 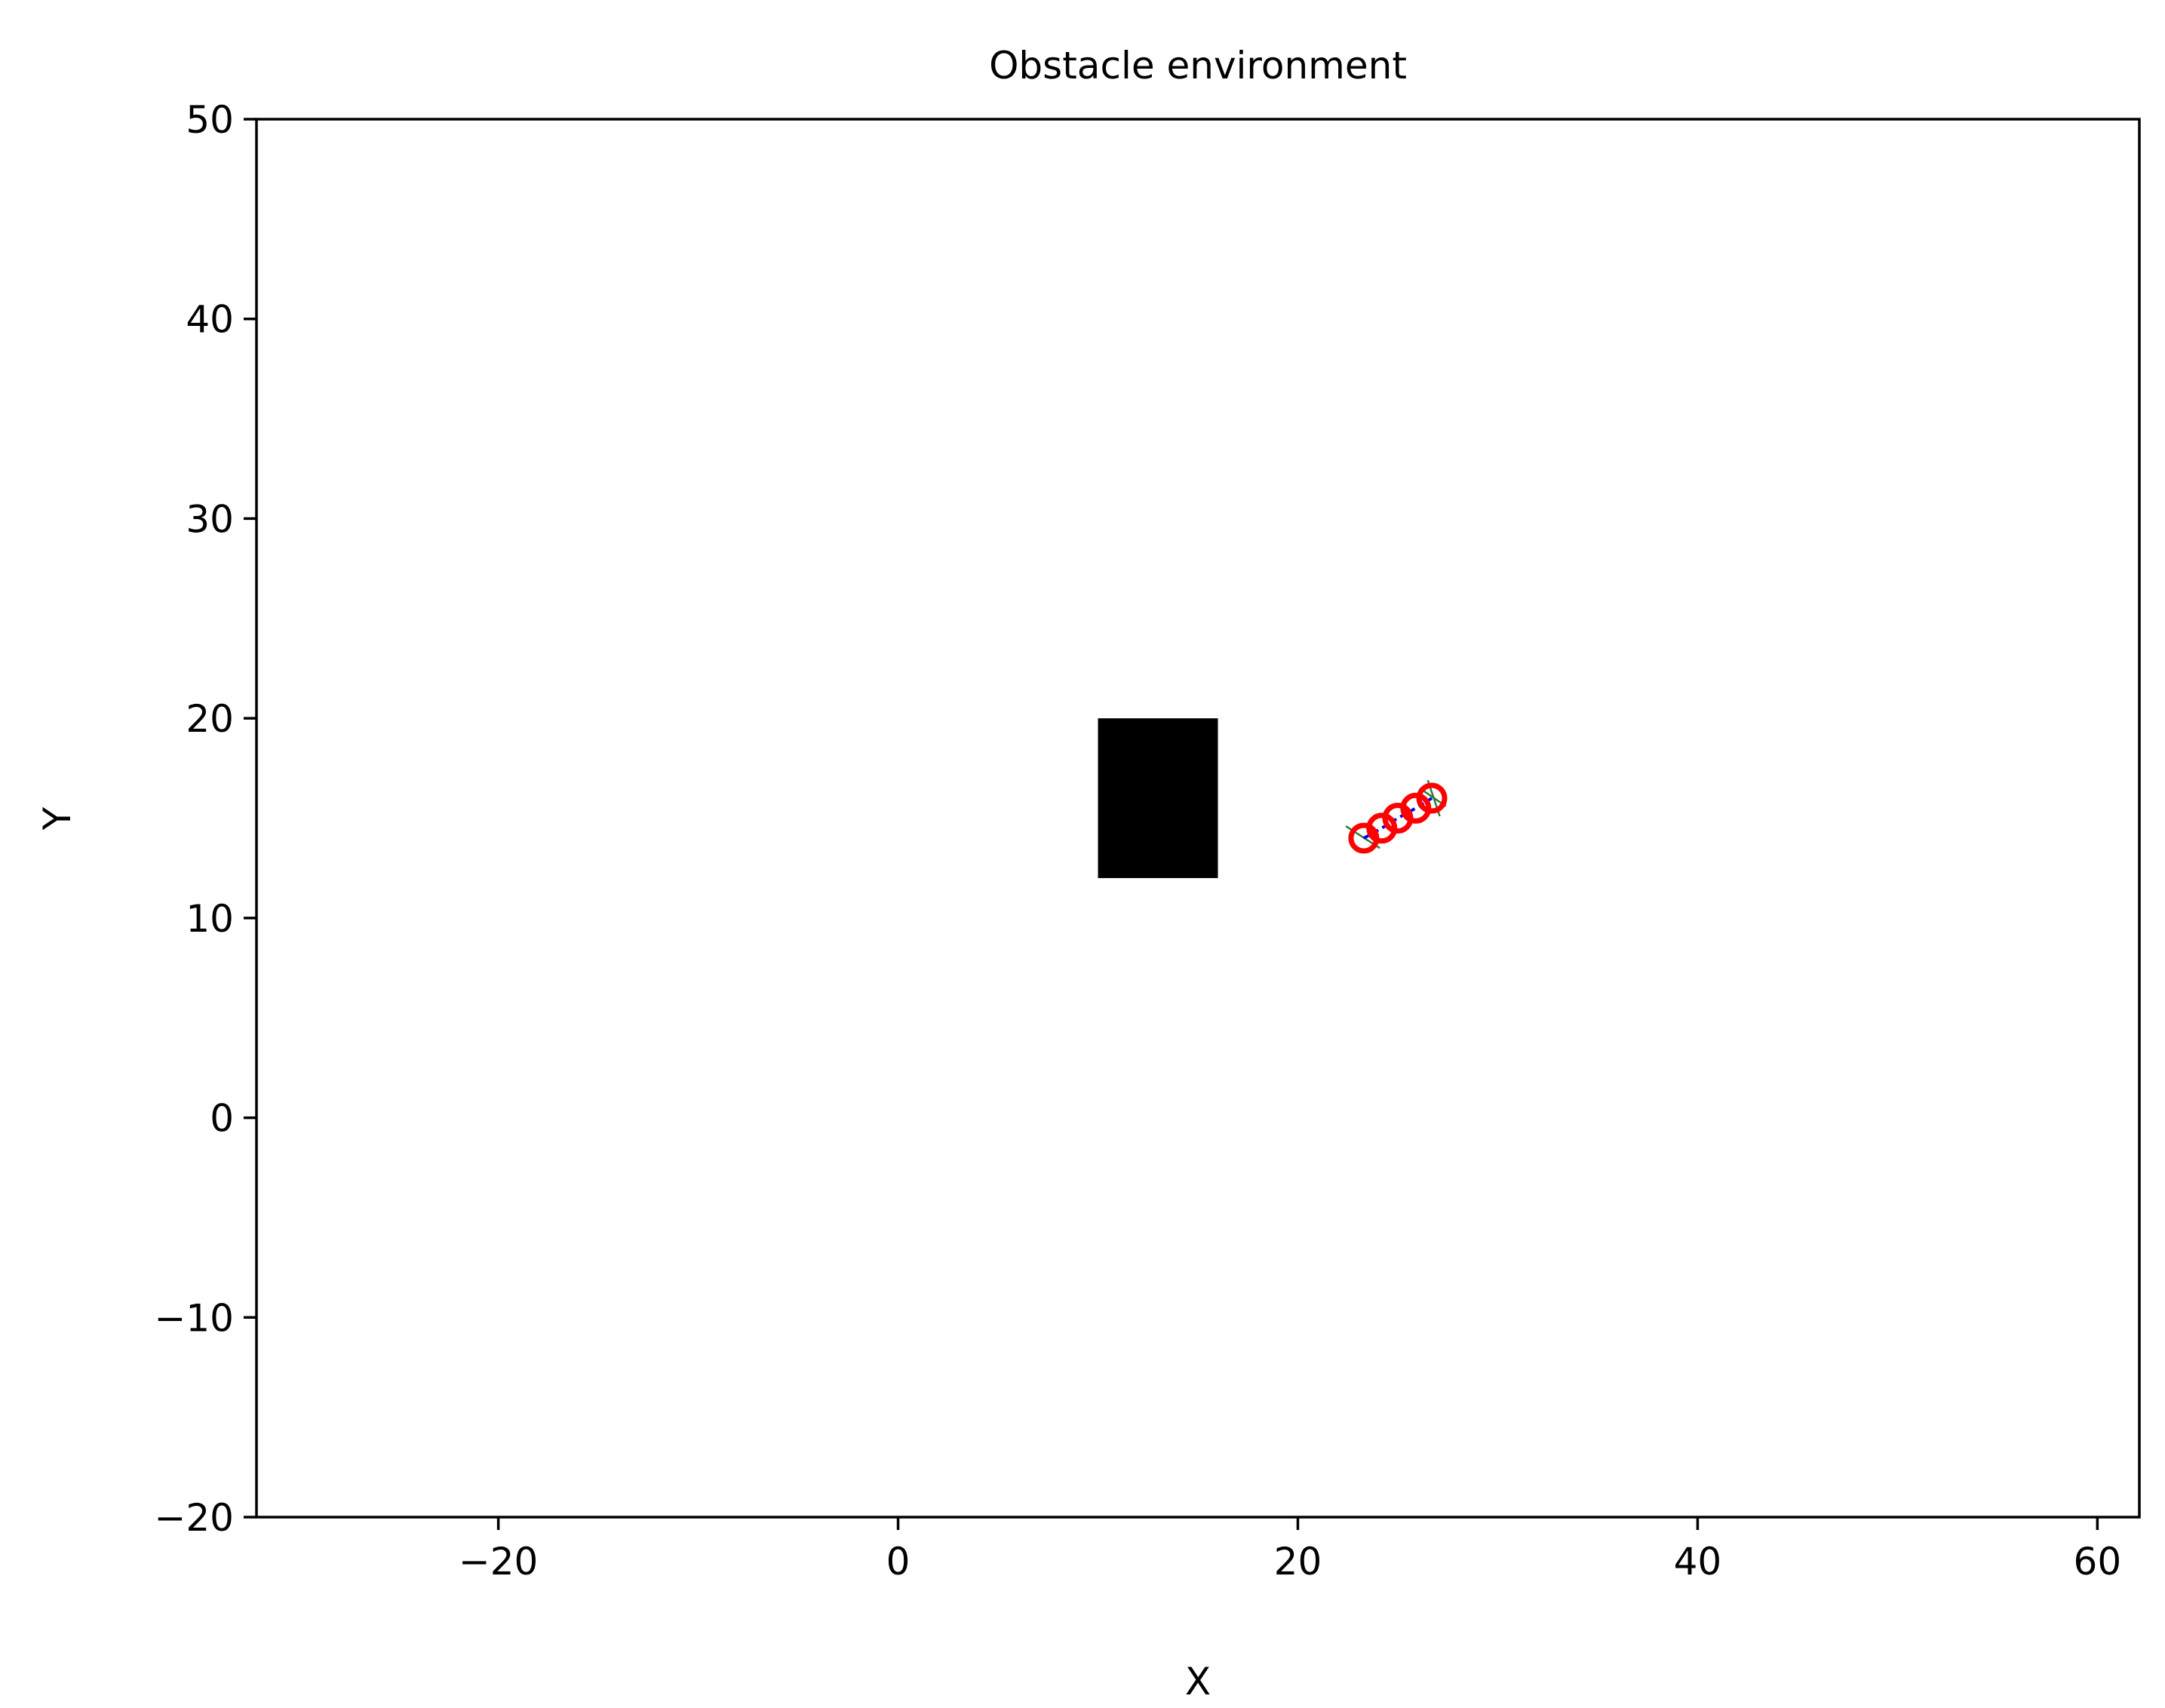 What do you see at coordinates (1298, 1562) in the screenshot?
I see `x-tick-label: 20` at bounding box center [1298, 1562].